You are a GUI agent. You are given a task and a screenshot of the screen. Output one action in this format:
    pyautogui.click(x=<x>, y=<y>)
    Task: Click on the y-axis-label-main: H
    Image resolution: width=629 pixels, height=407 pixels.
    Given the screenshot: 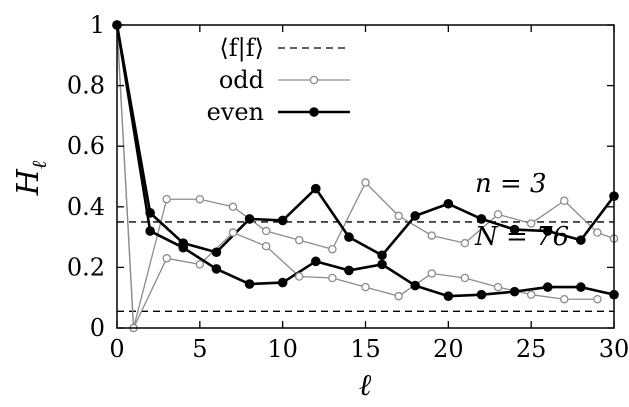 What is the action you would take?
    pyautogui.click(x=28, y=182)
    